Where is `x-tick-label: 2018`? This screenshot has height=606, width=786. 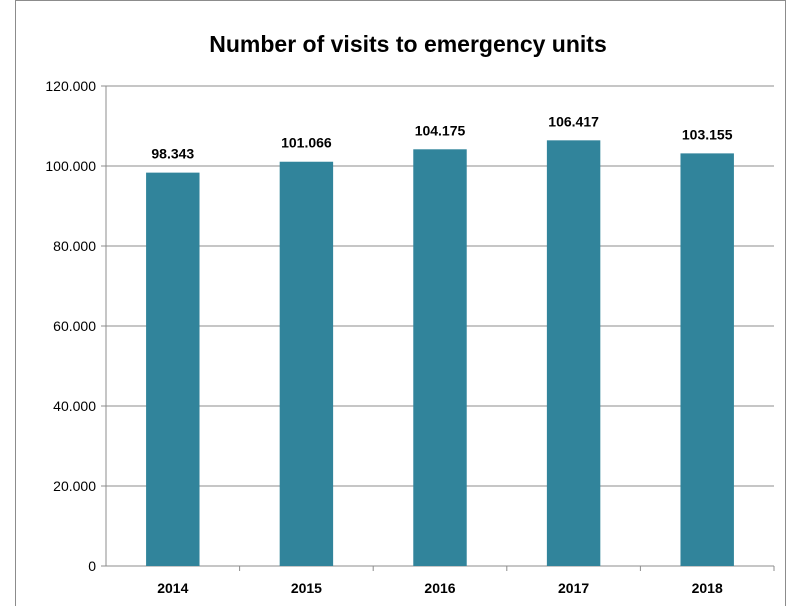 x-tick-label: 2018 is located at coordinates (707, 588).